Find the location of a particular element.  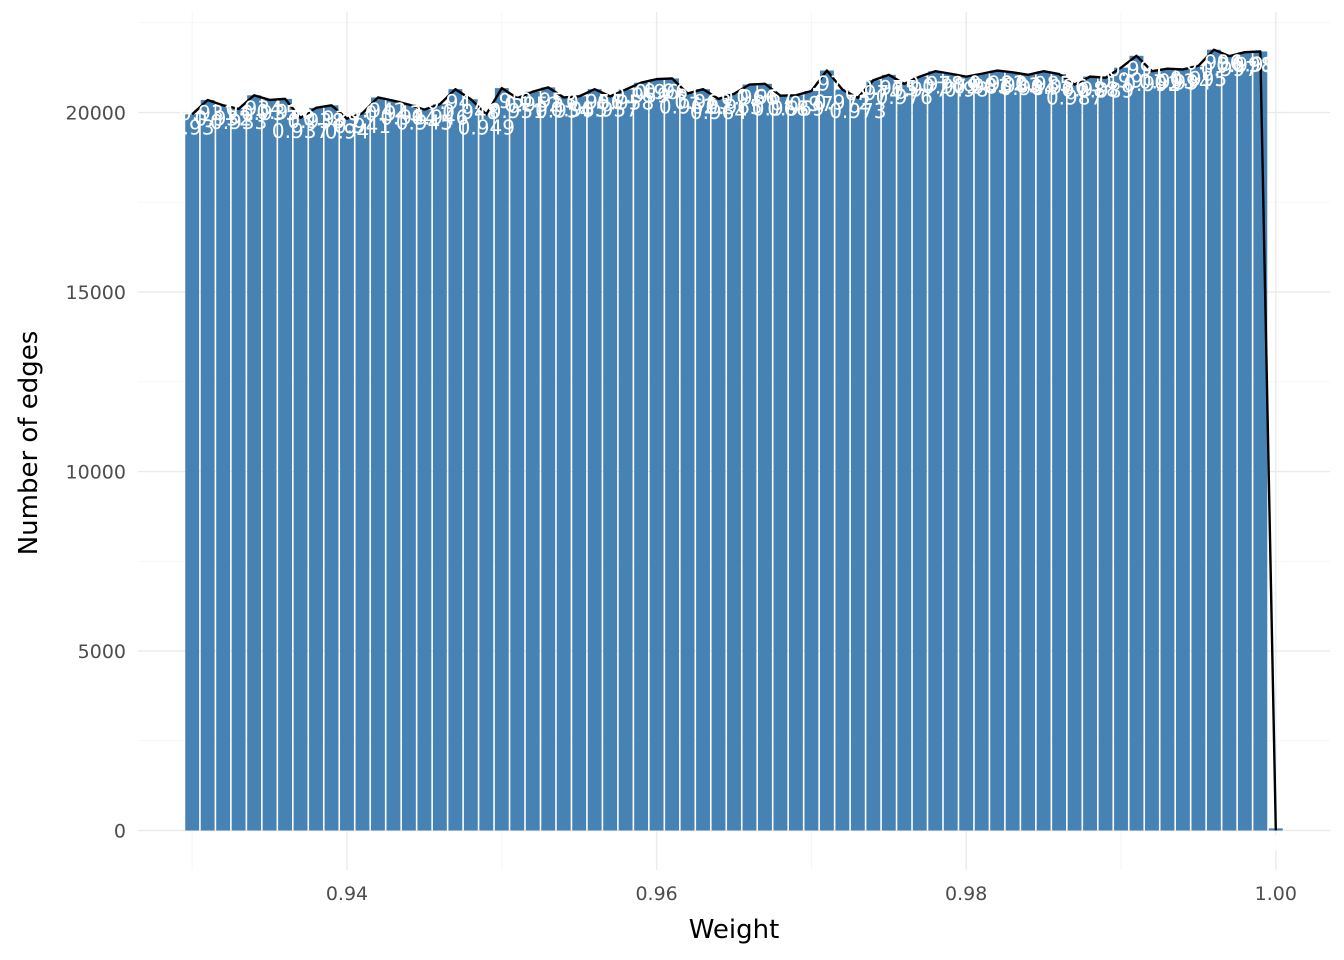

y-tick-label: 5000 is located at coordinates (102, 652).